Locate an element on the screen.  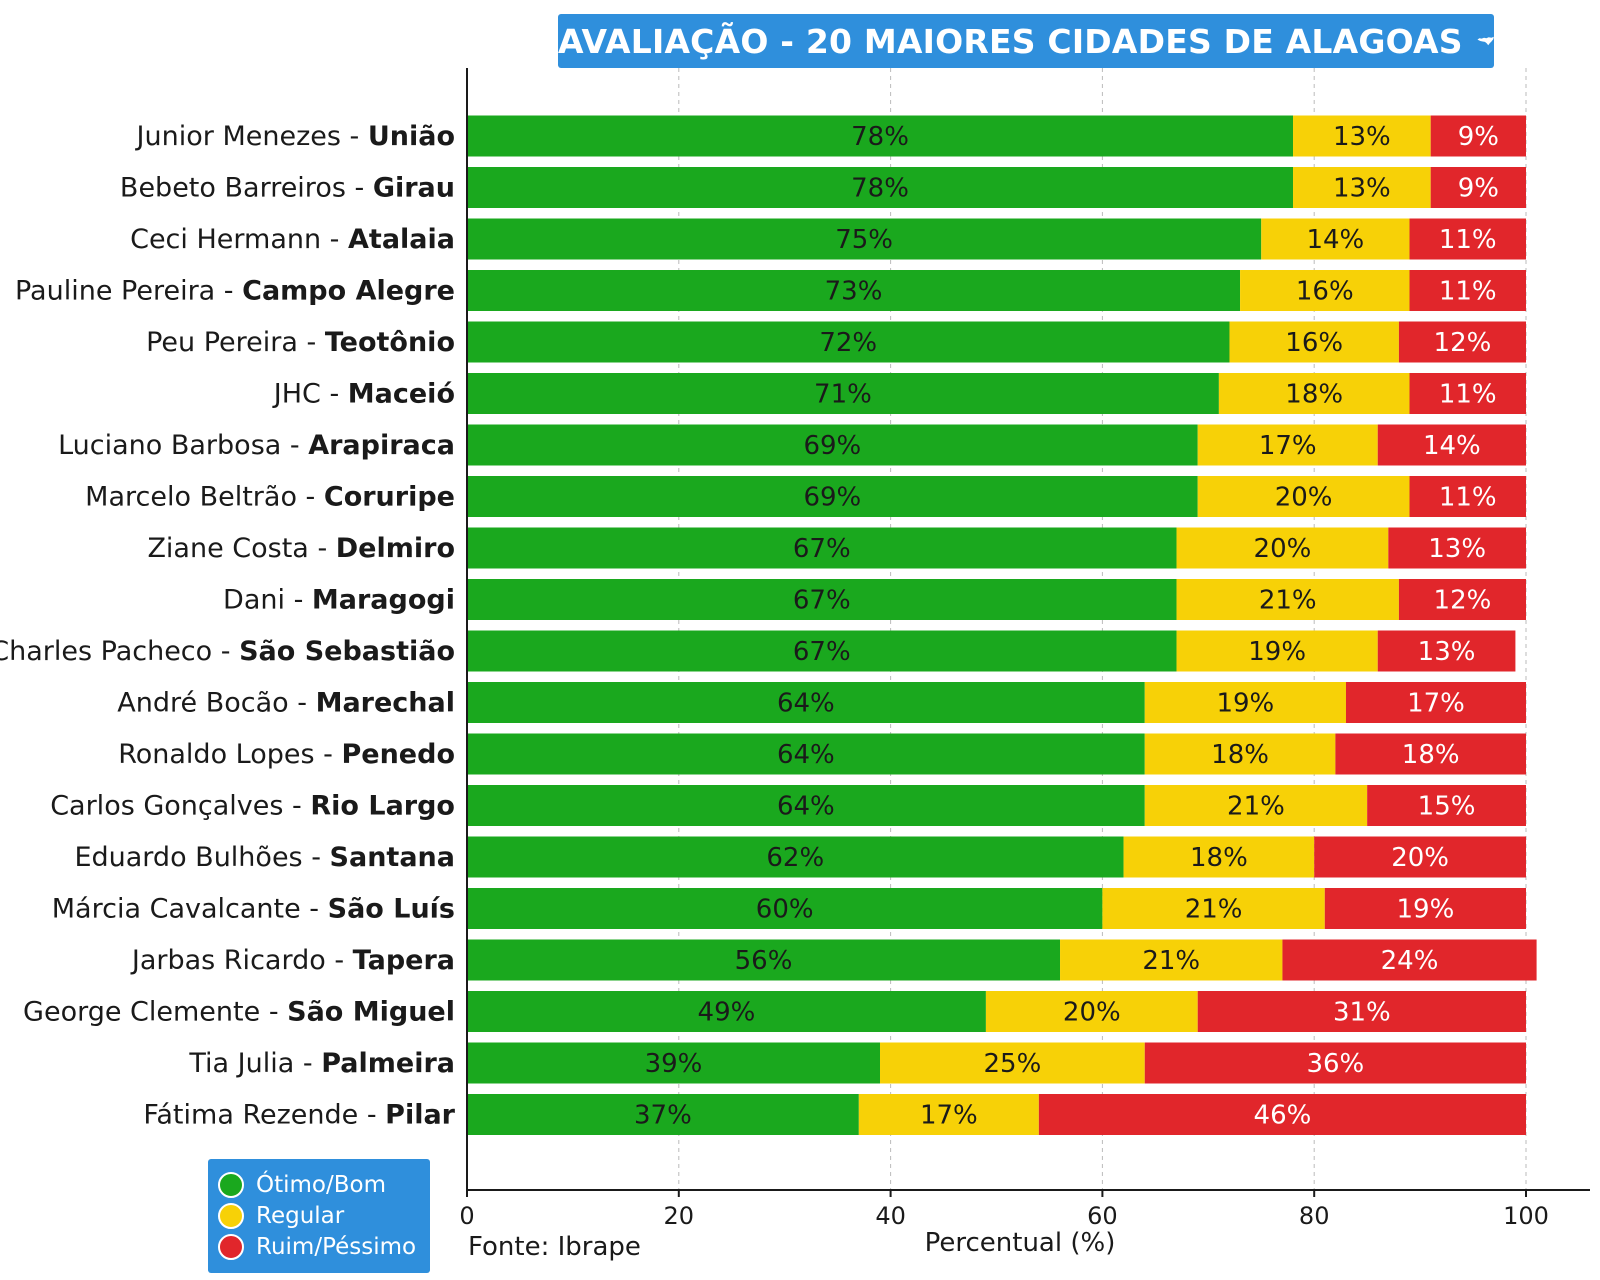
row-label: Ceci Hermann - Atalaia is located at coordinates (292, 239).